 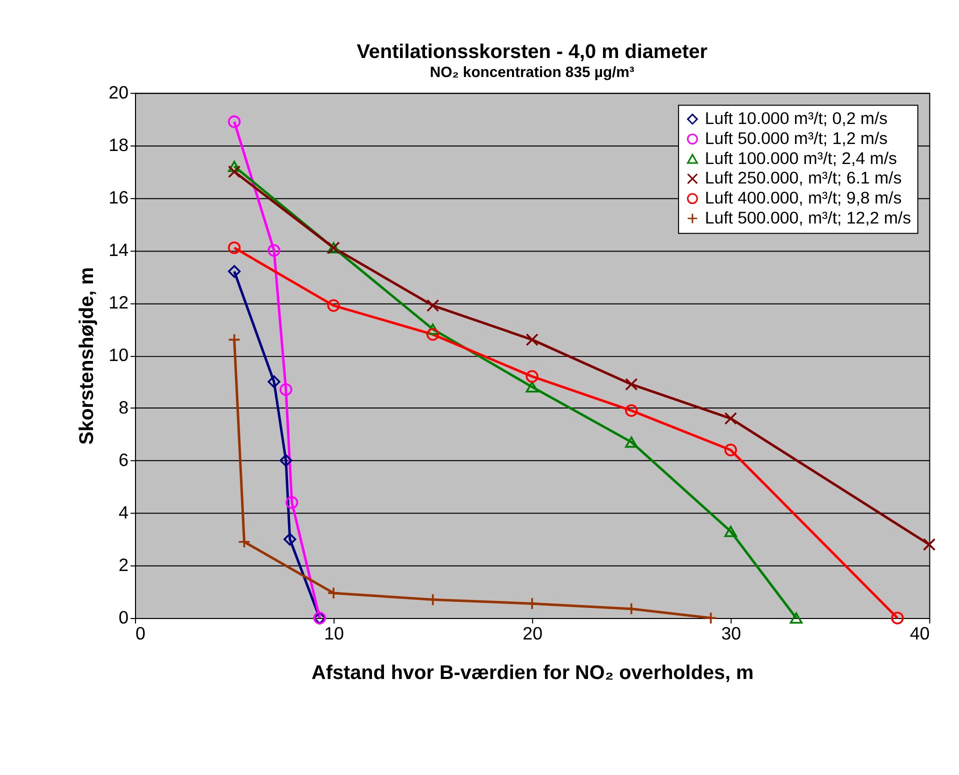 I want to click on legend-label: Luft 50.000 m³/t; 1,2 m/s, so click(x=796, y=138).